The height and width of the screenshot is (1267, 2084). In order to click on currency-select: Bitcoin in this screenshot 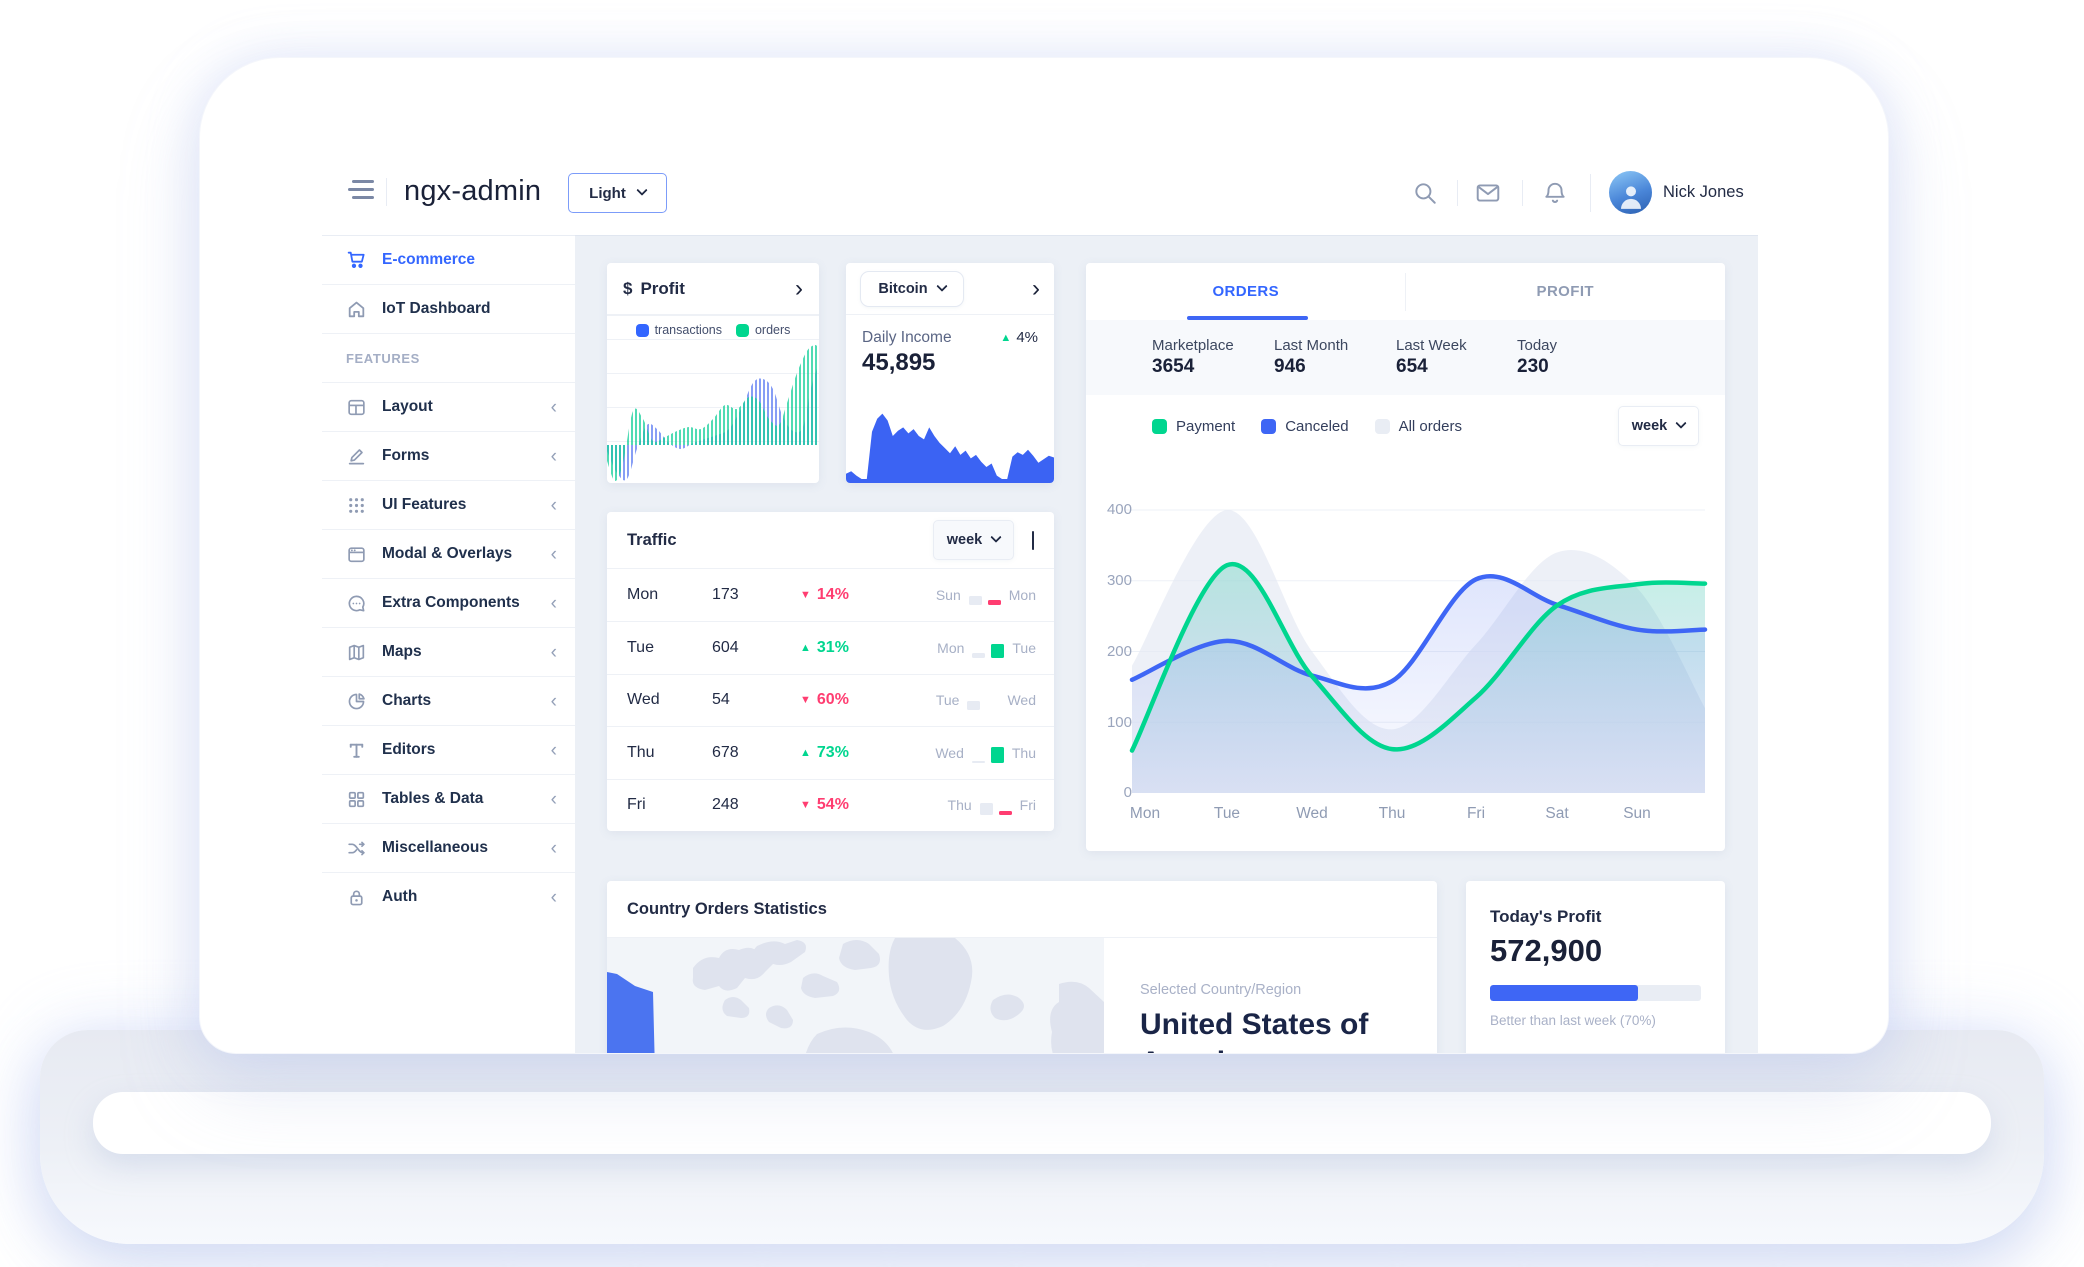, I will do `click(912, 288)`.